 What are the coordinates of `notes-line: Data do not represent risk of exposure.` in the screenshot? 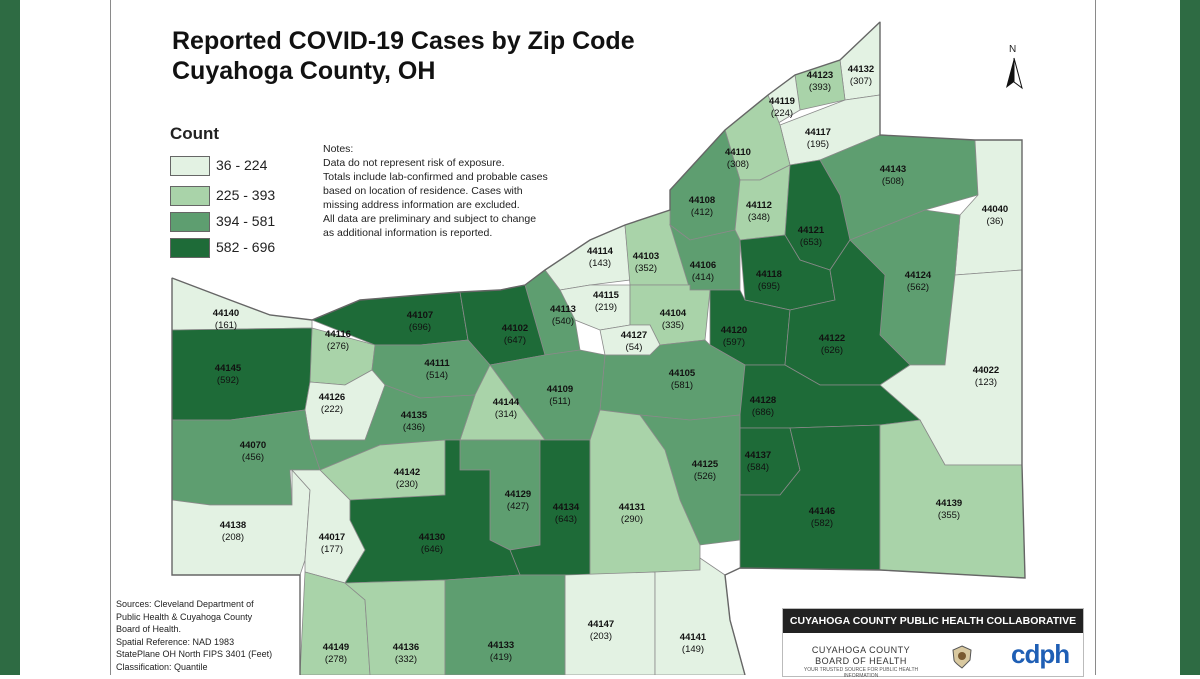 It's located at (414, 163).